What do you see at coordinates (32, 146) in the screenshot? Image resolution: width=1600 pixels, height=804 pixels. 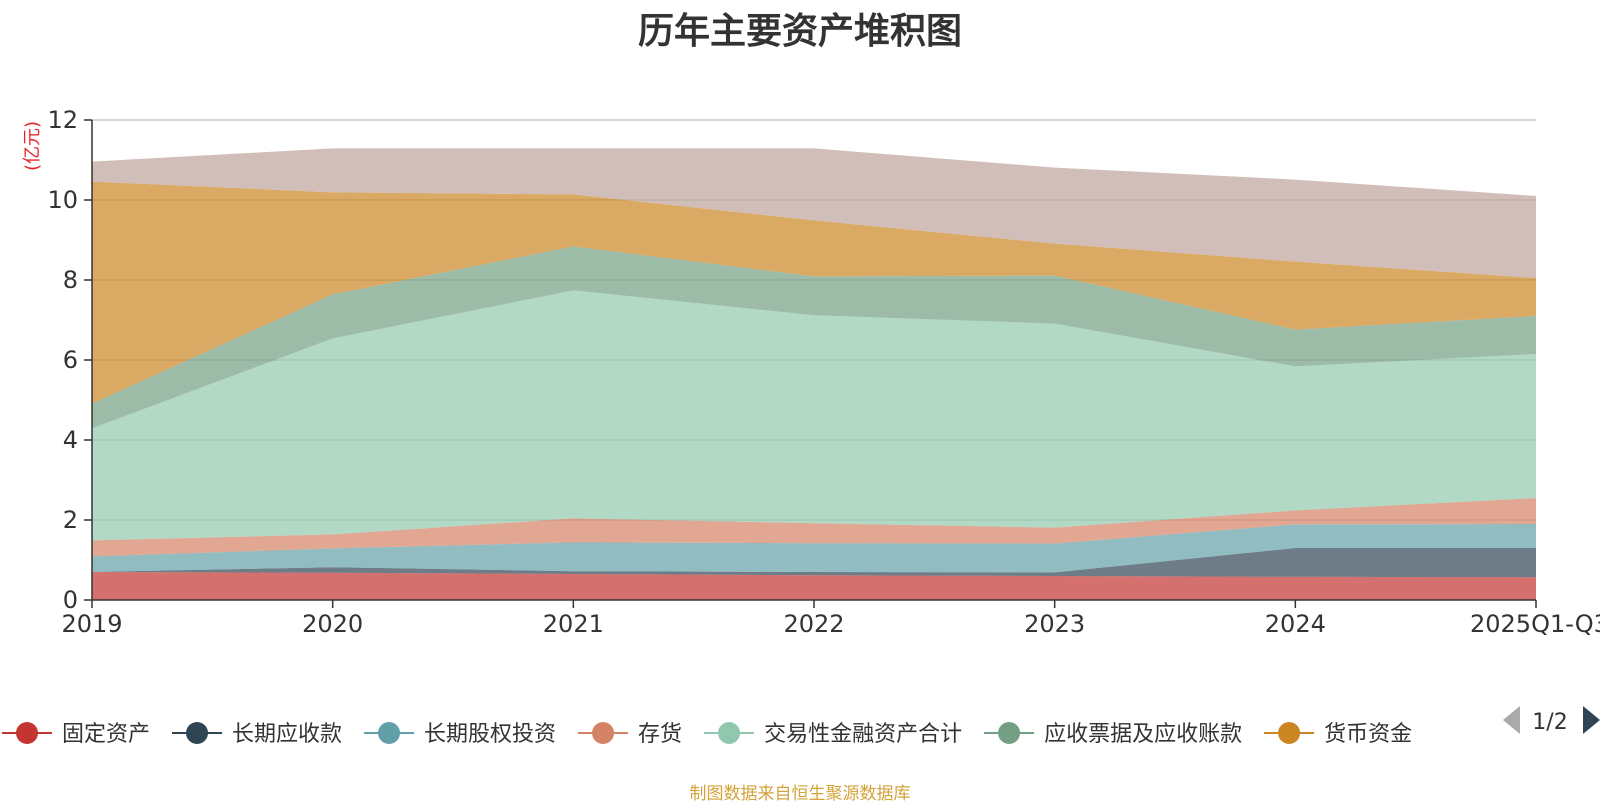 I see `y-axis-unit-label: (亿元)` at bounding box center [32, 146].